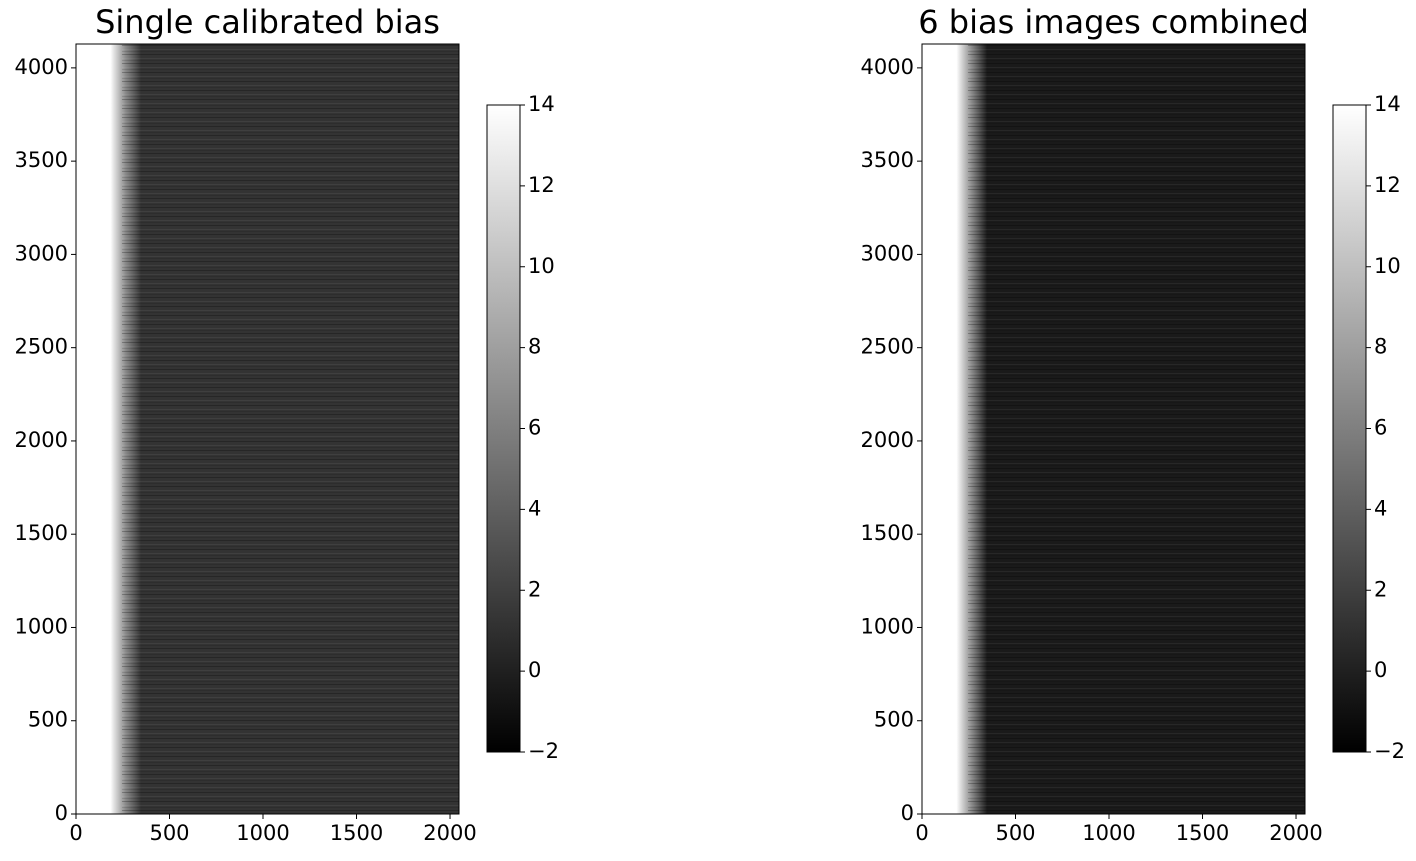  What do you see at coordinates (1113, 22) in the screenshot?
I see `chart-title: 6 bias images combined` at bounding box center [1113, 22].